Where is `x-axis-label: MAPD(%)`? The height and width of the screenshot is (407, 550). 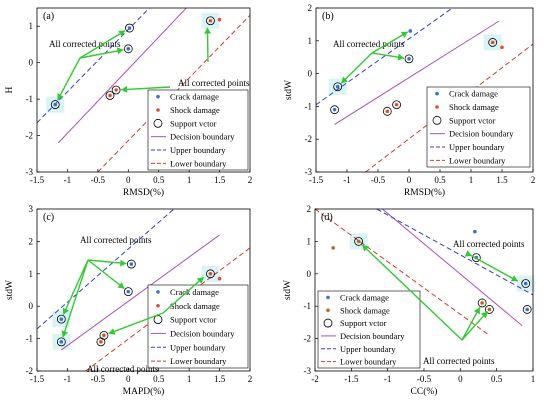
x-axis-label: MAPD(%) is located at coordinates (144, 391).